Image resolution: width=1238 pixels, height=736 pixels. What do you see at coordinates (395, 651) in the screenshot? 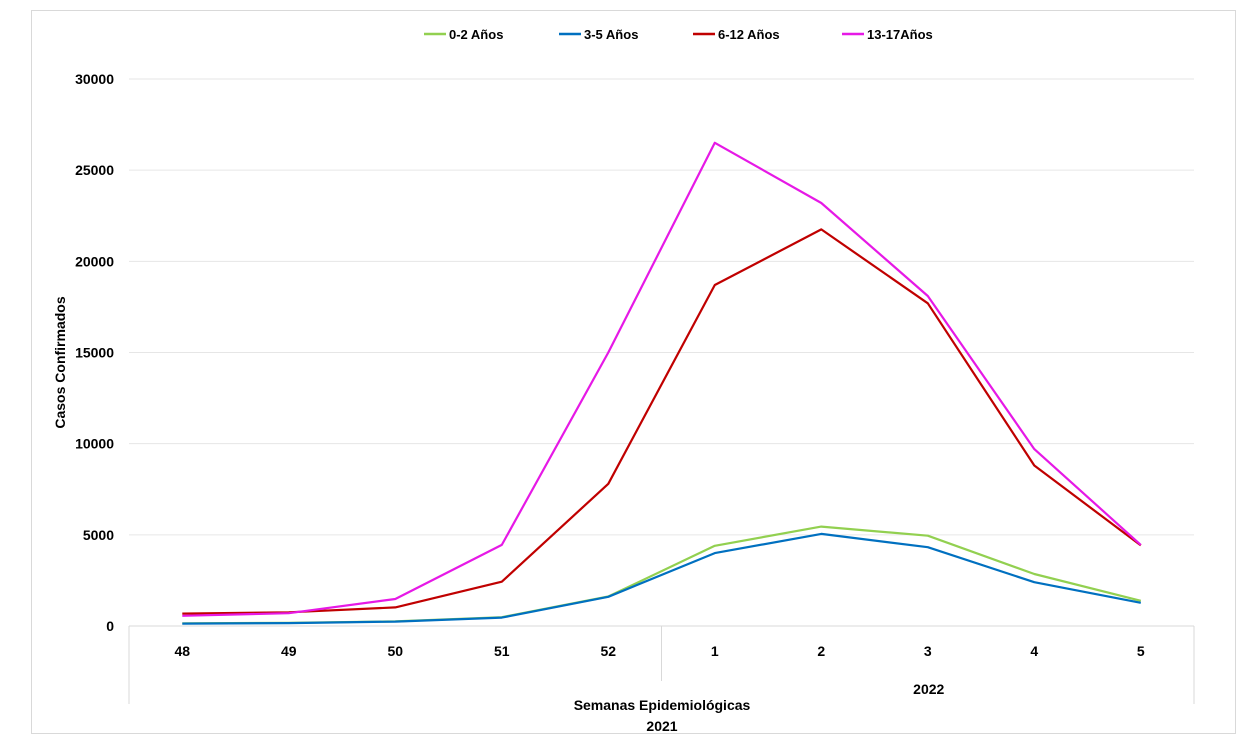
I see `x-tick-label: 50` at bounding box center [395, 651].